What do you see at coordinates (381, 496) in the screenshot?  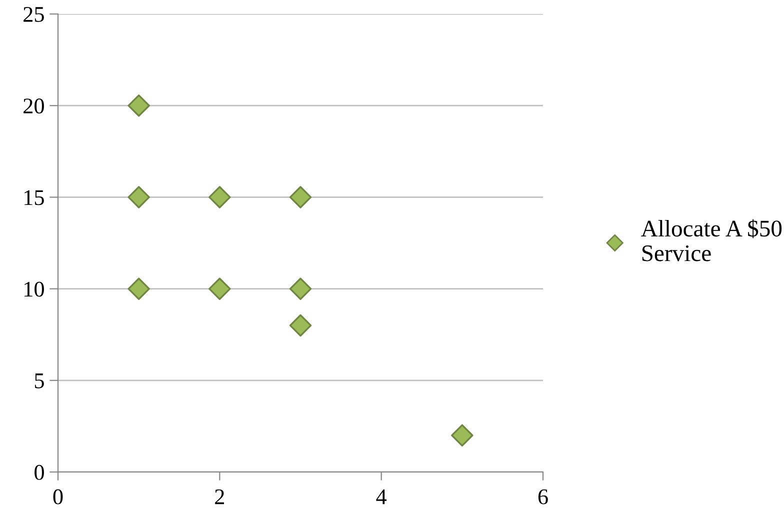 I see `x-tick-label: 4` at bounding box center [381, 496].